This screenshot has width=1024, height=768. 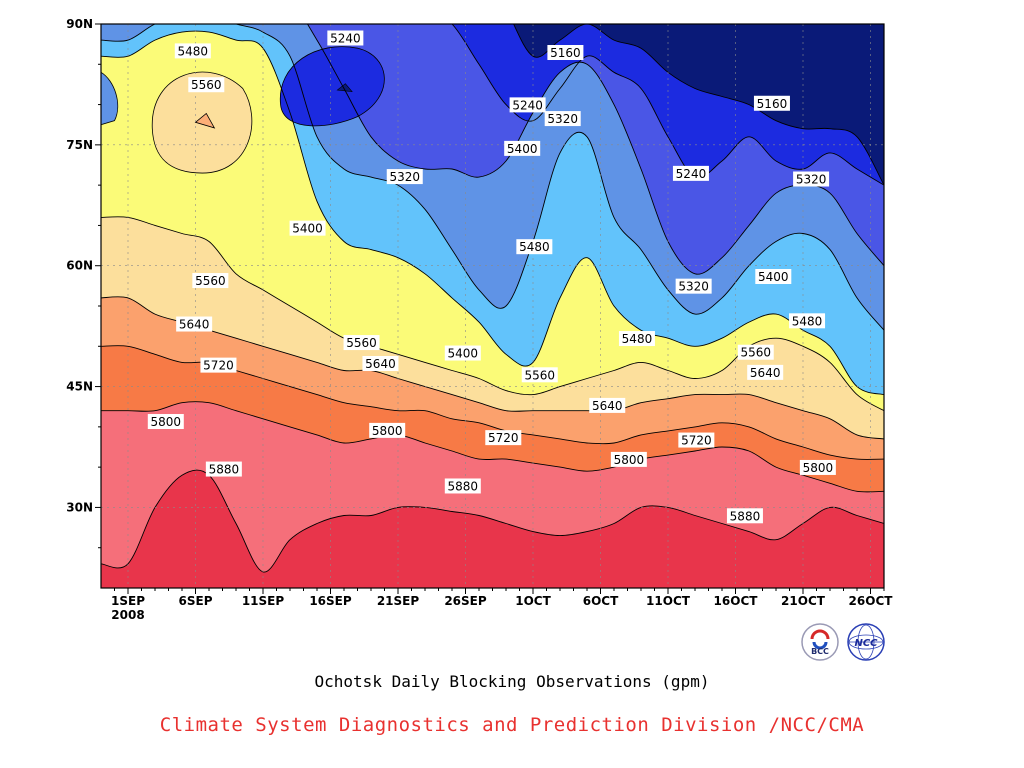 What do you see at coordinates (128, 601) in the screenshot?
I see `x-tick-label: 1SEP` at bounding box center [128, 601].